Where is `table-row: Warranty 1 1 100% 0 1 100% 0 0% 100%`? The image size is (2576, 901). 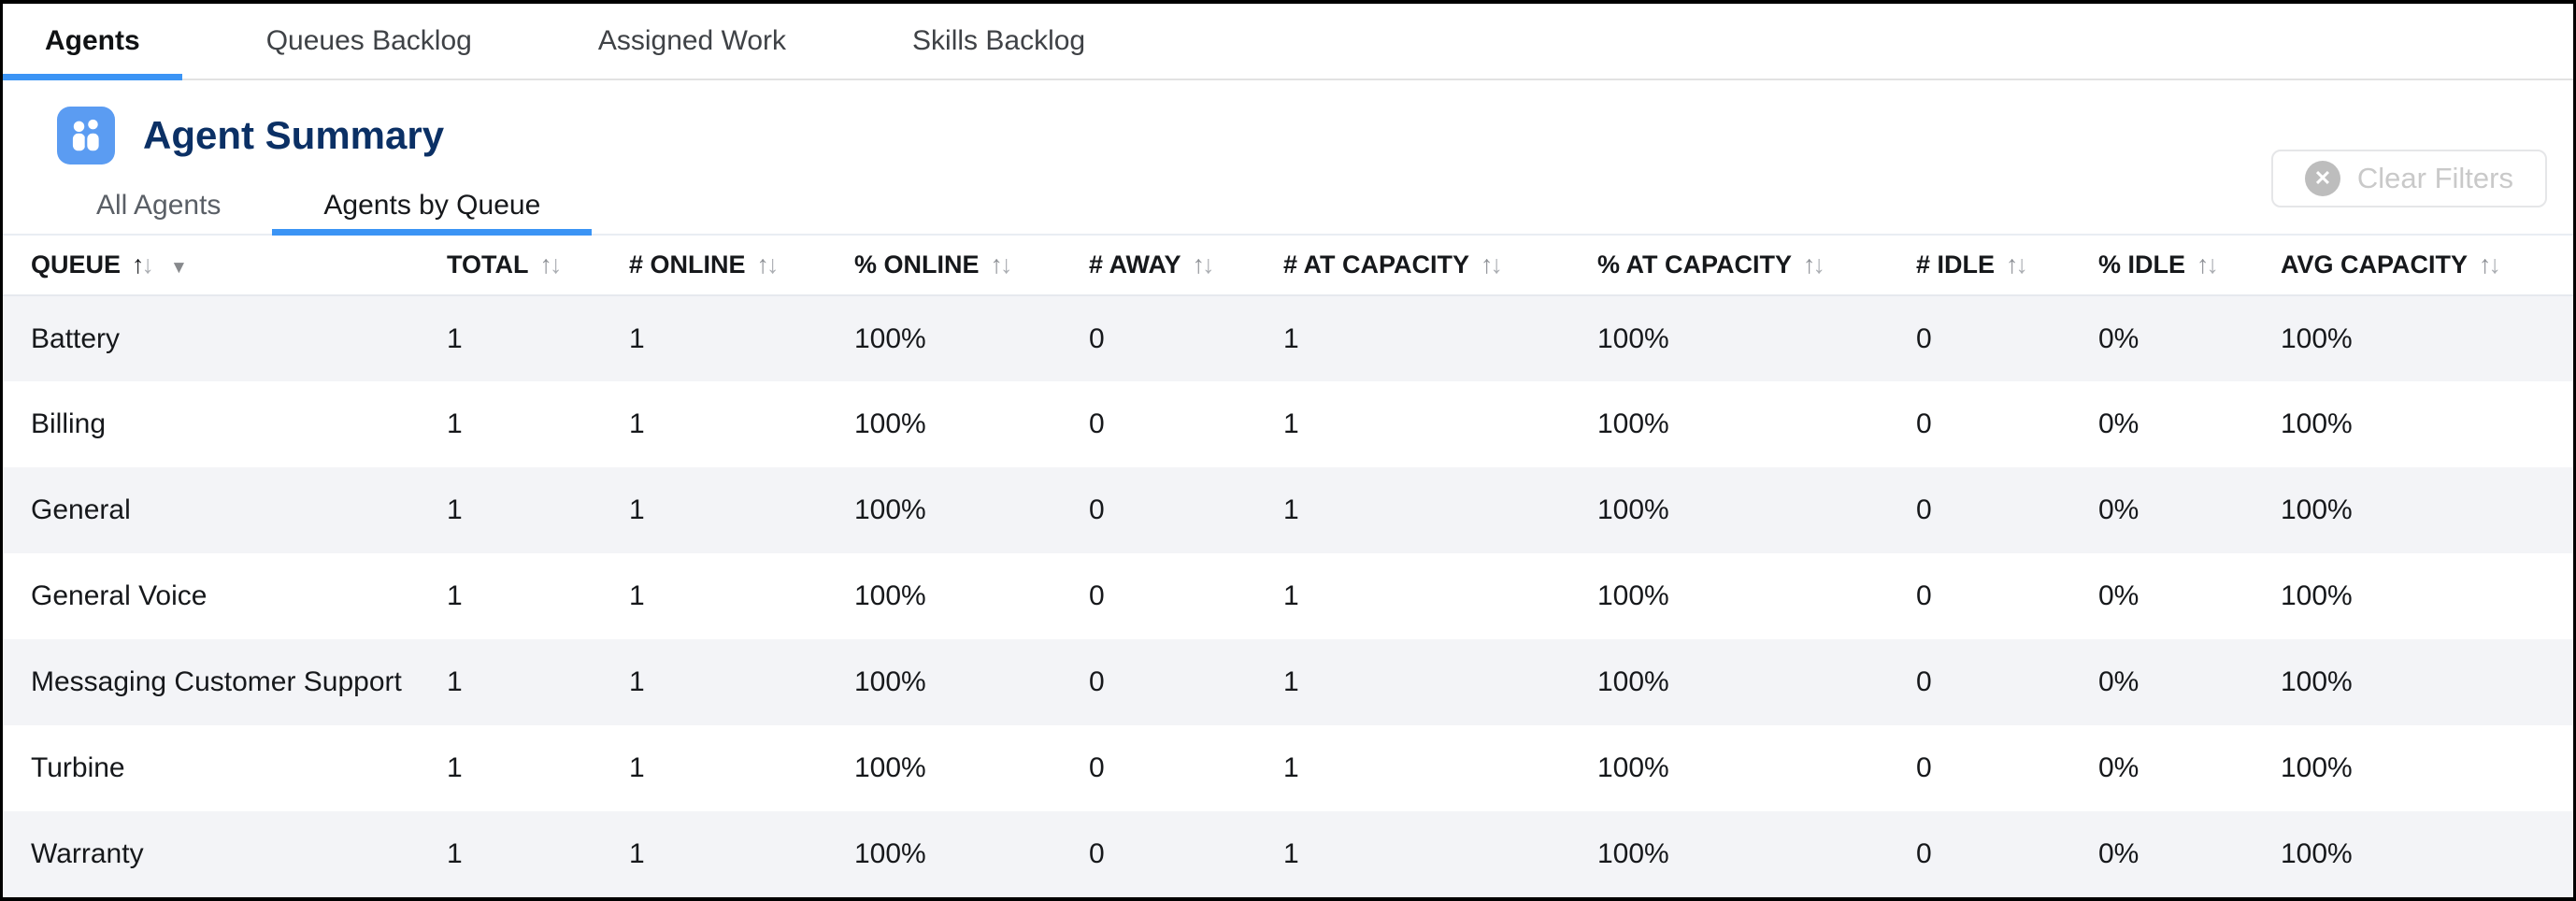
table-row: Warranty 1 1 100% 0 1 100% 0 0% 100% is located at coordinates (1288, 854).